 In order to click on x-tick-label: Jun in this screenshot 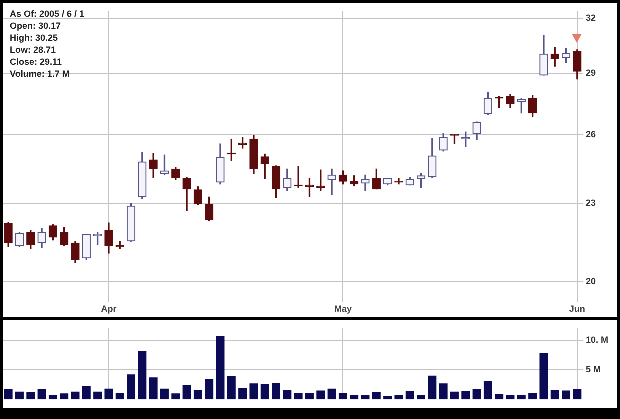, I will do `click(577, 309)`.